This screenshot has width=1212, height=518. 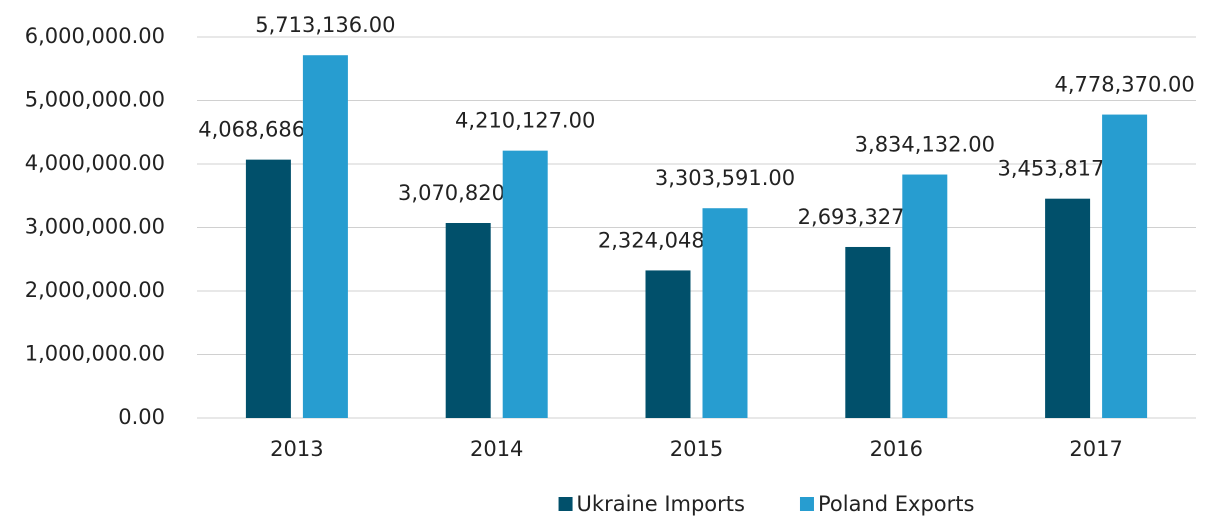 What do you see at coordinates (95, 227) in the screenshot?
I see `y-tick-label: 3,000,000.00` at bounding box center [95, 227].